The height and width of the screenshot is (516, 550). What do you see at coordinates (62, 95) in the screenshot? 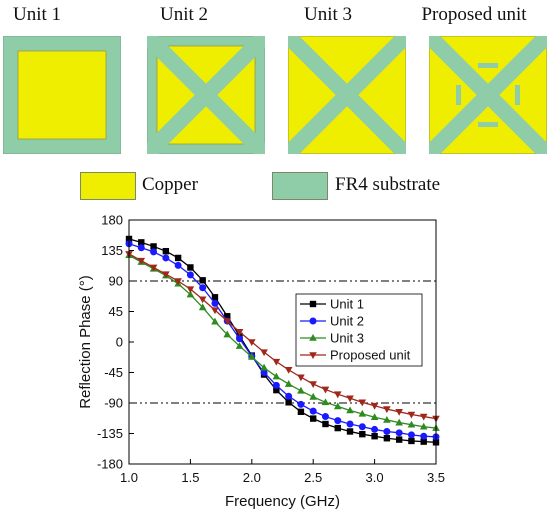
I see `unit-1-cell` at bounding box center [62, 95].